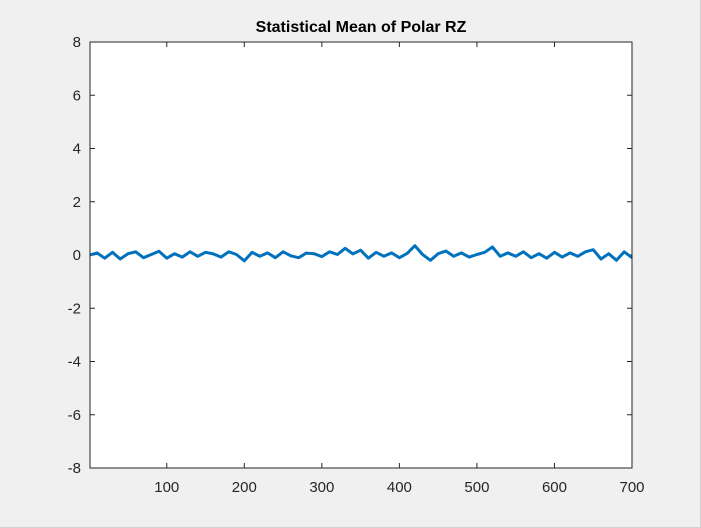  What do you see at coordinates (166, 487) in the screenshot?
I see `x-tick-label: 100` at bounding box center [166, 487].